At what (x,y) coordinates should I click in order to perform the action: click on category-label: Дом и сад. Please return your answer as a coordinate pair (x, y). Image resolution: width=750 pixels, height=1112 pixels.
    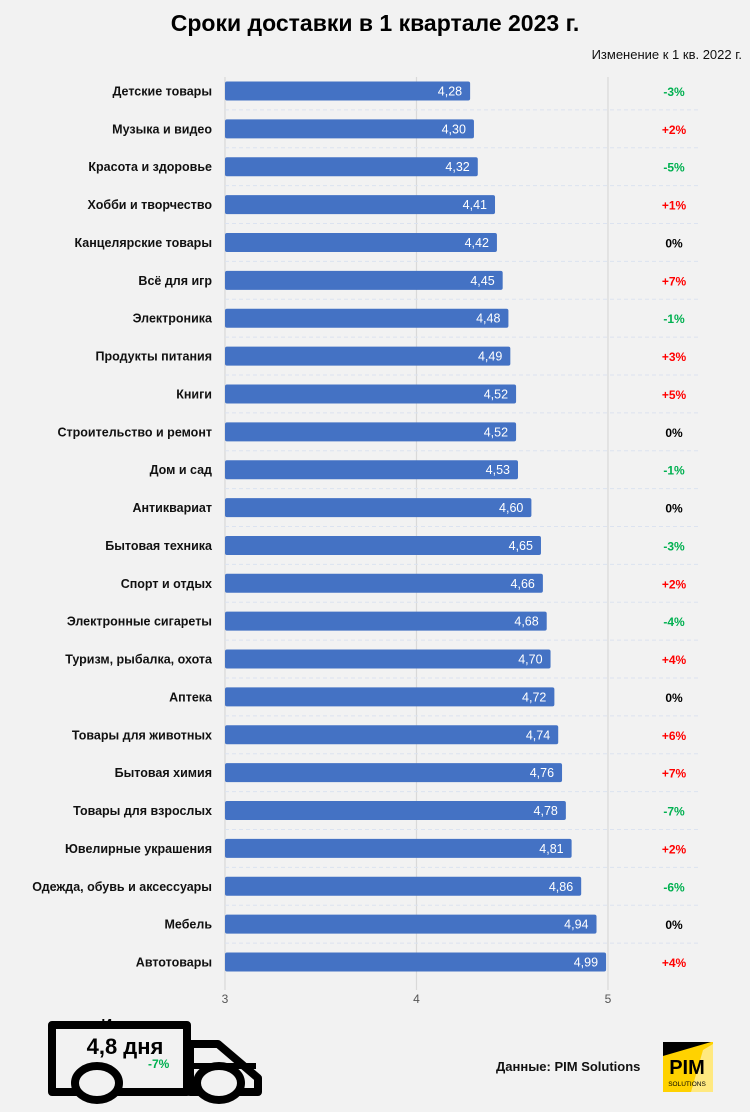
    Looking at the image, I should click on (181, 470).